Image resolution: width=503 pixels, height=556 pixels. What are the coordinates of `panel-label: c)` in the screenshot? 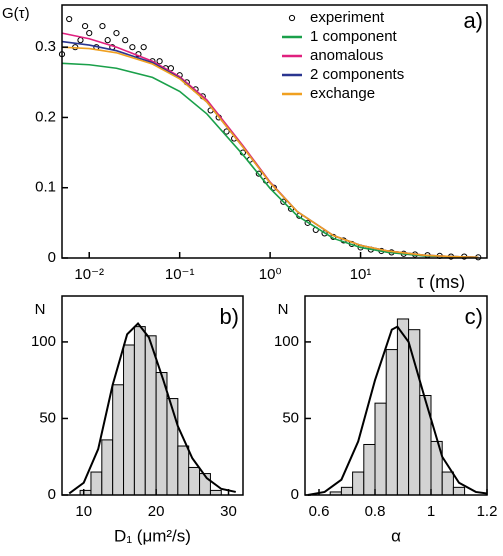 It's located at (474, 316).